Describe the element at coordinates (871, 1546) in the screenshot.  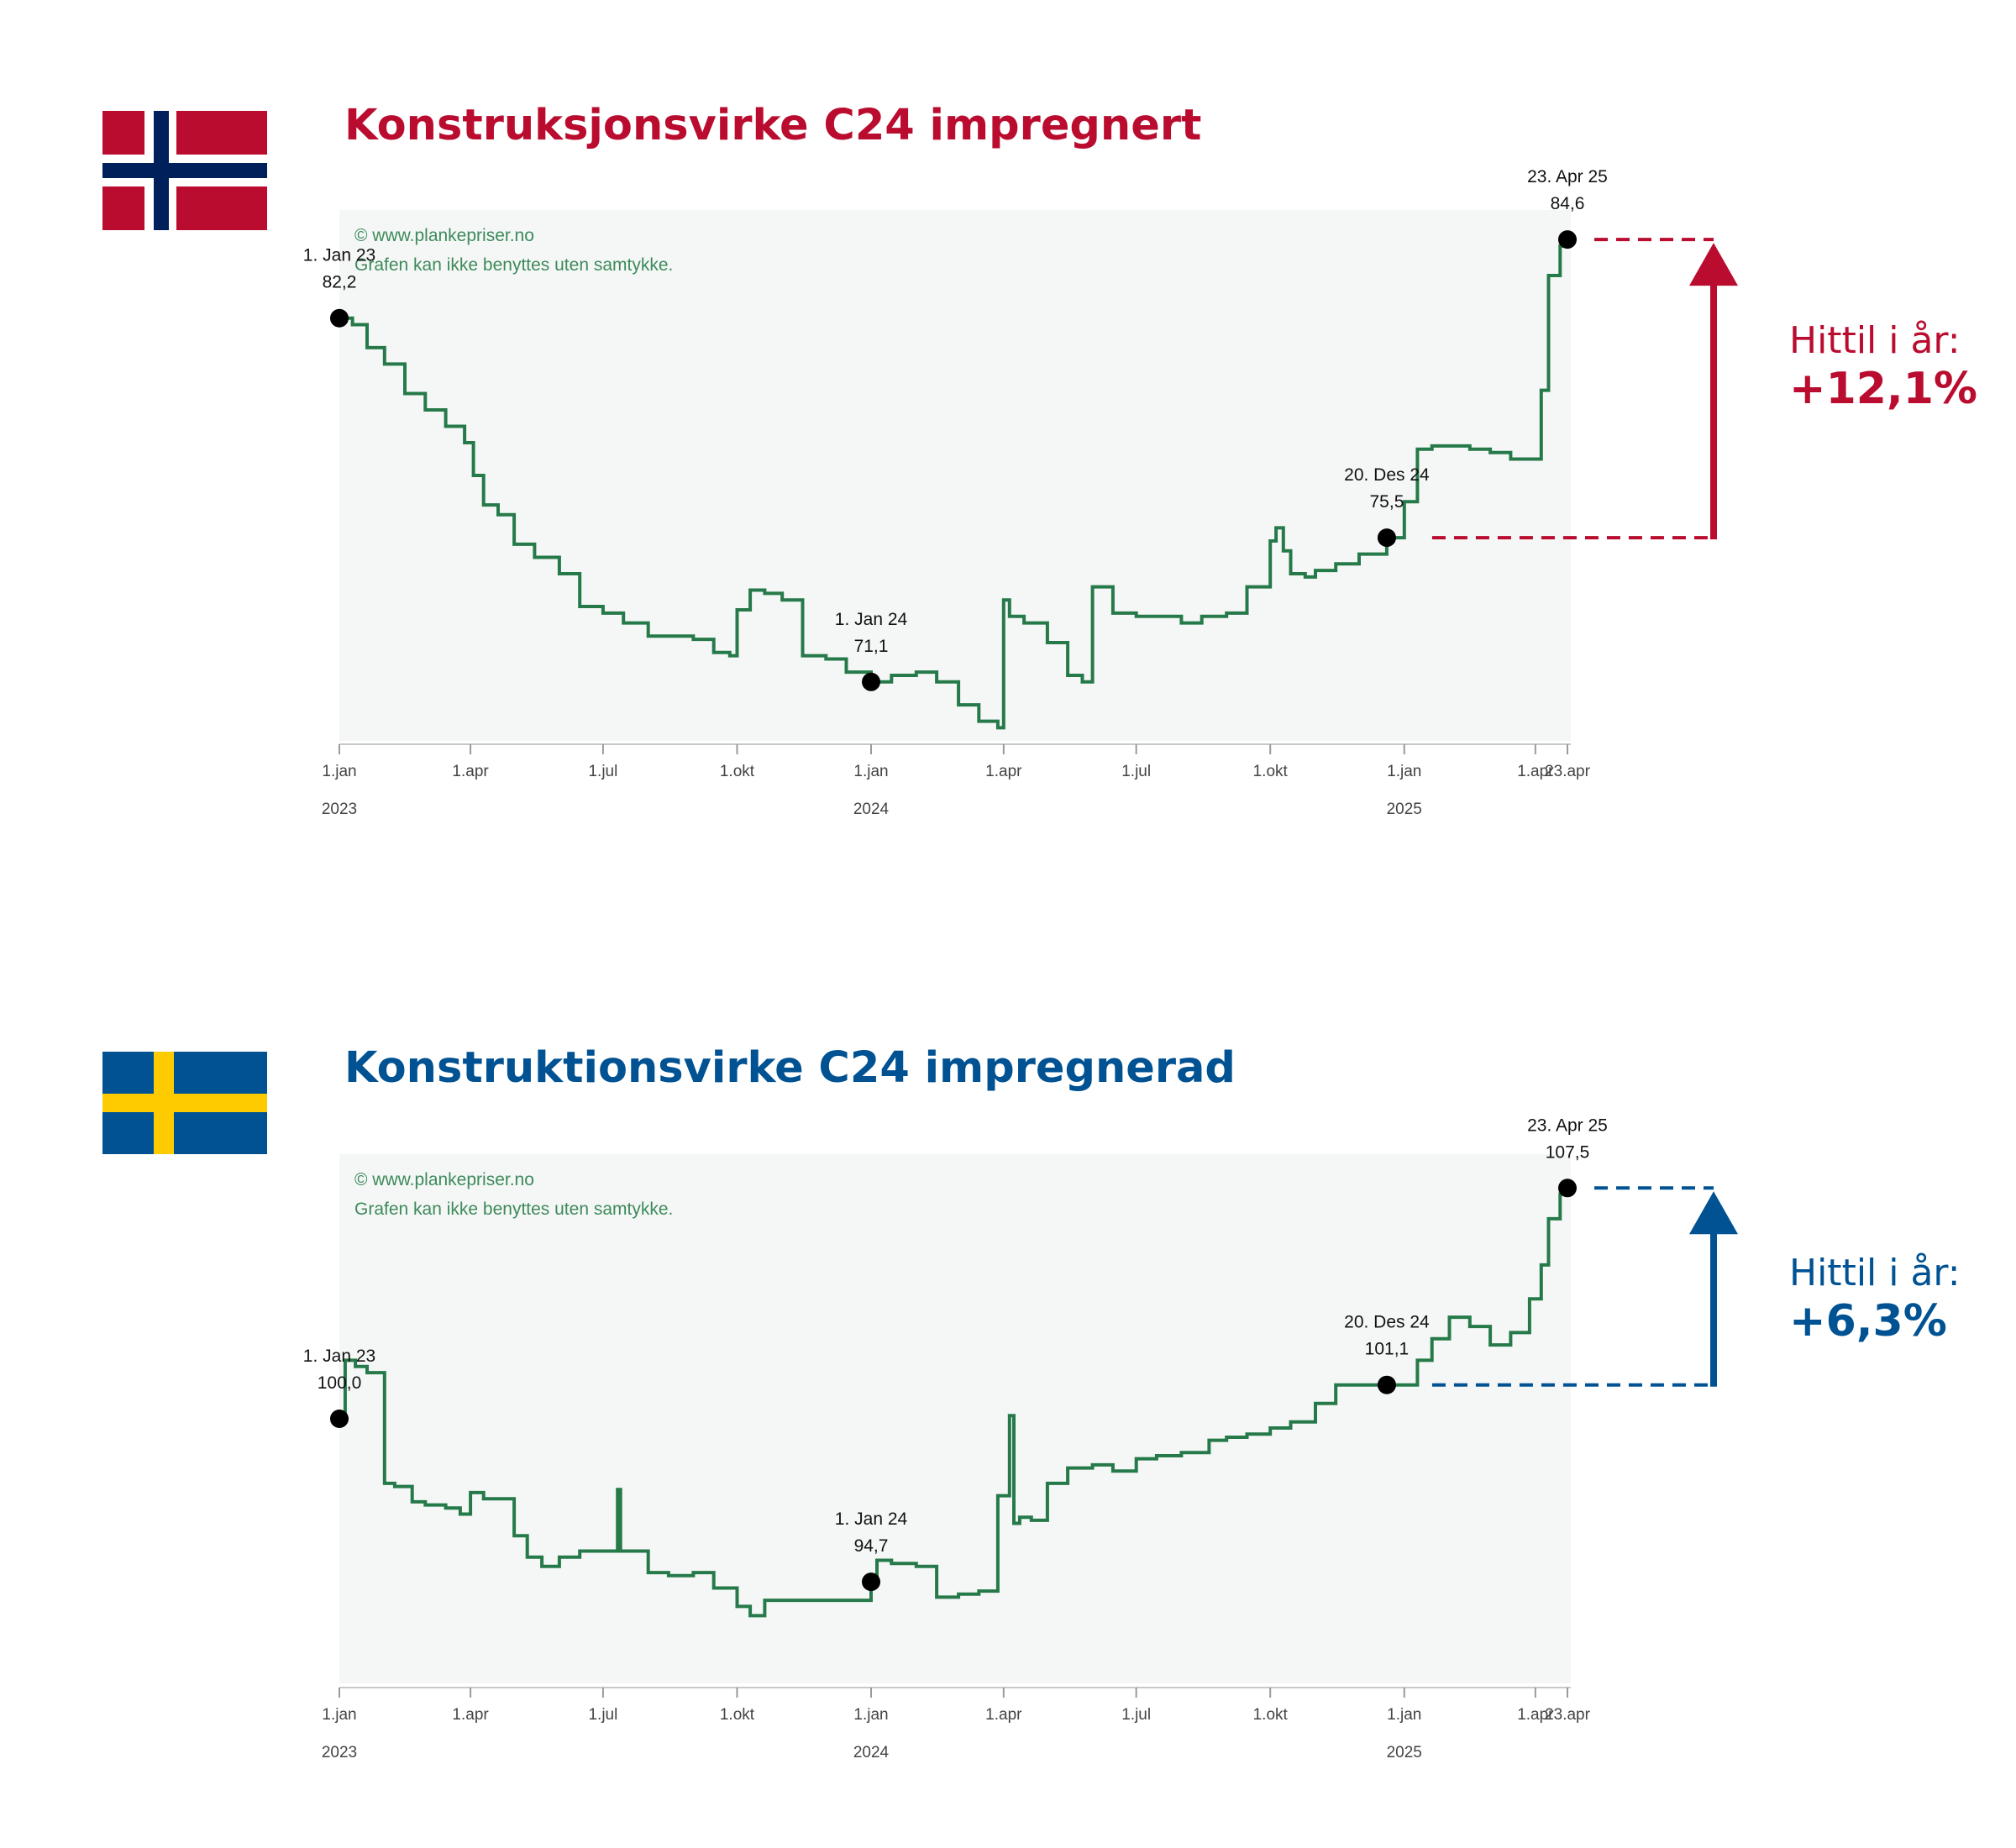
I see `annotation-value: 94,7` at that location.